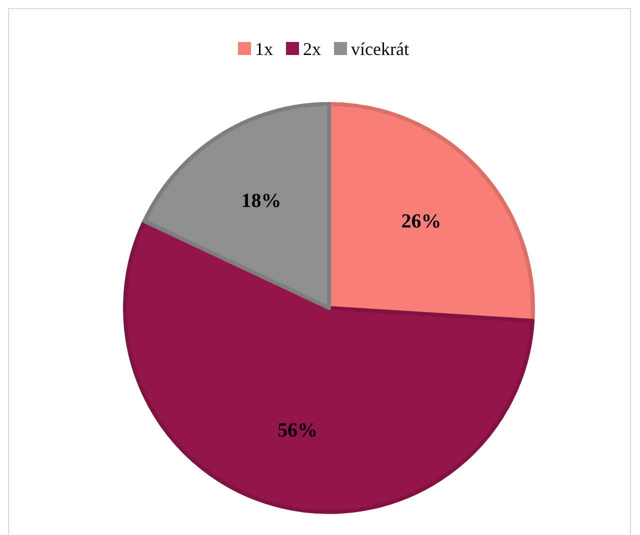  What do you see at coordinates (312, 49) in the screenshot?
I see `legend-label: 2x` at bounding box center [312, 49].